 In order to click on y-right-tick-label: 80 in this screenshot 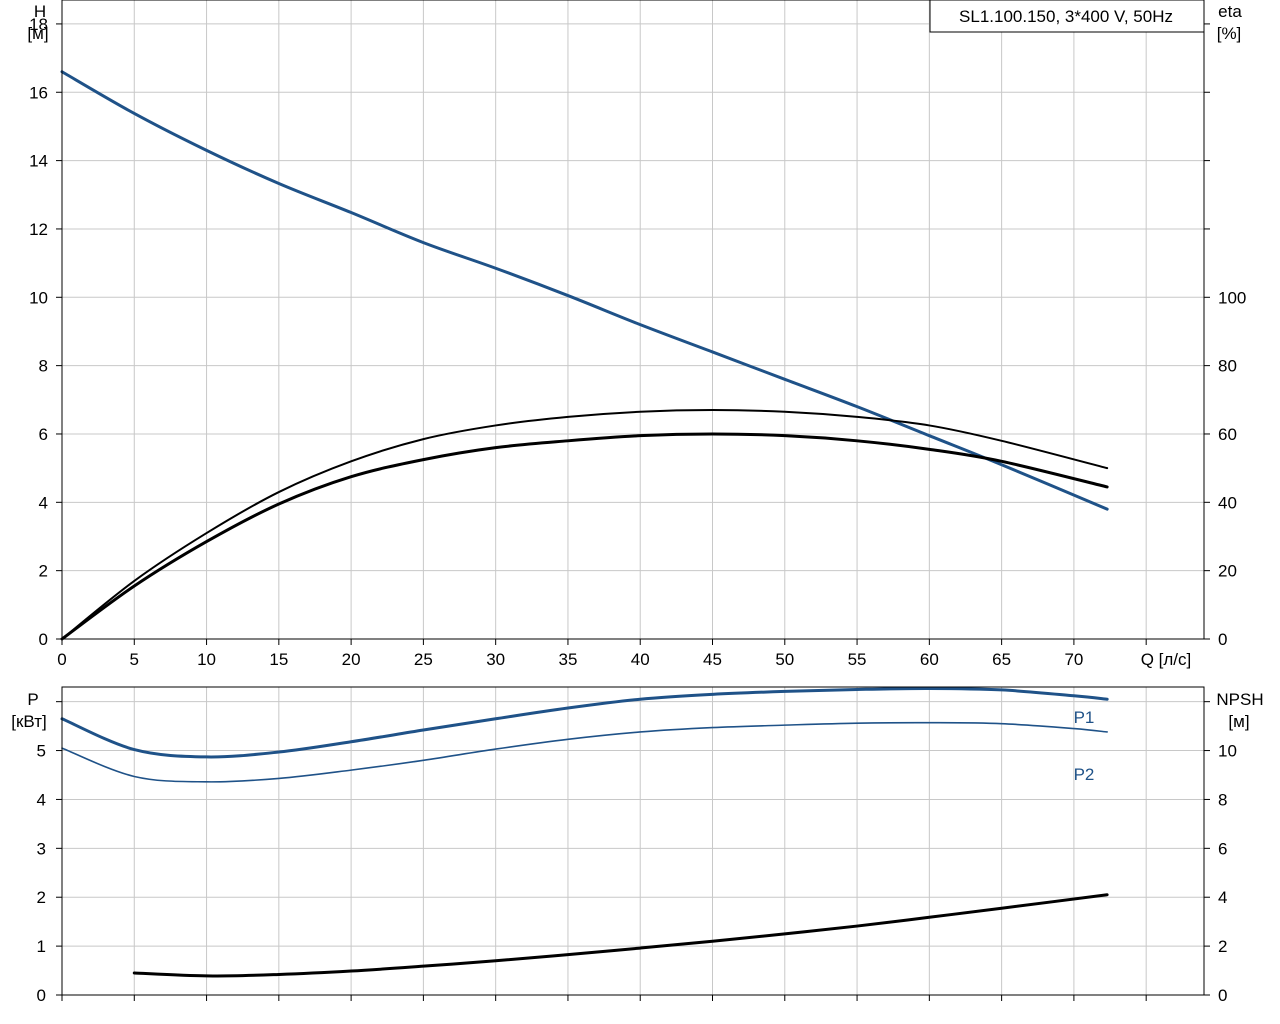, I will do `click(1227, 366)`.